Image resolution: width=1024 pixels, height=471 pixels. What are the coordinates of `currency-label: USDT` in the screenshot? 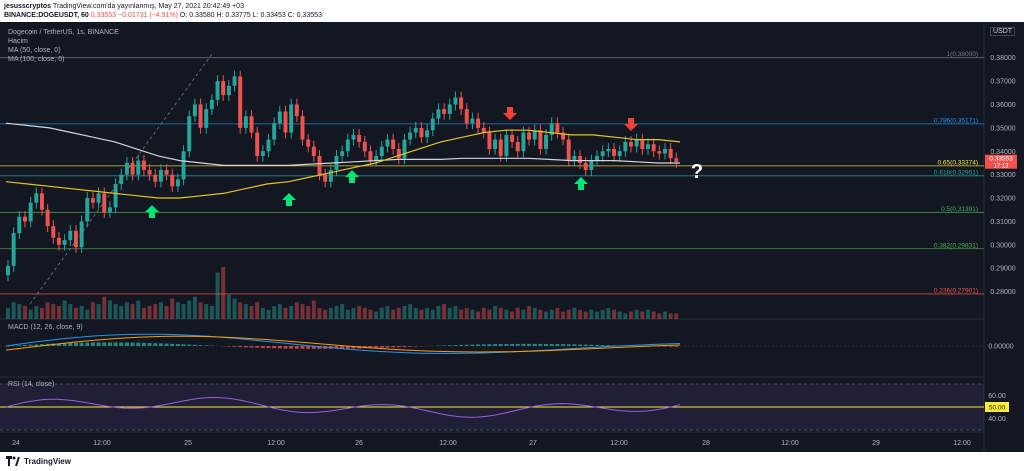 It's located at (1003, 31).